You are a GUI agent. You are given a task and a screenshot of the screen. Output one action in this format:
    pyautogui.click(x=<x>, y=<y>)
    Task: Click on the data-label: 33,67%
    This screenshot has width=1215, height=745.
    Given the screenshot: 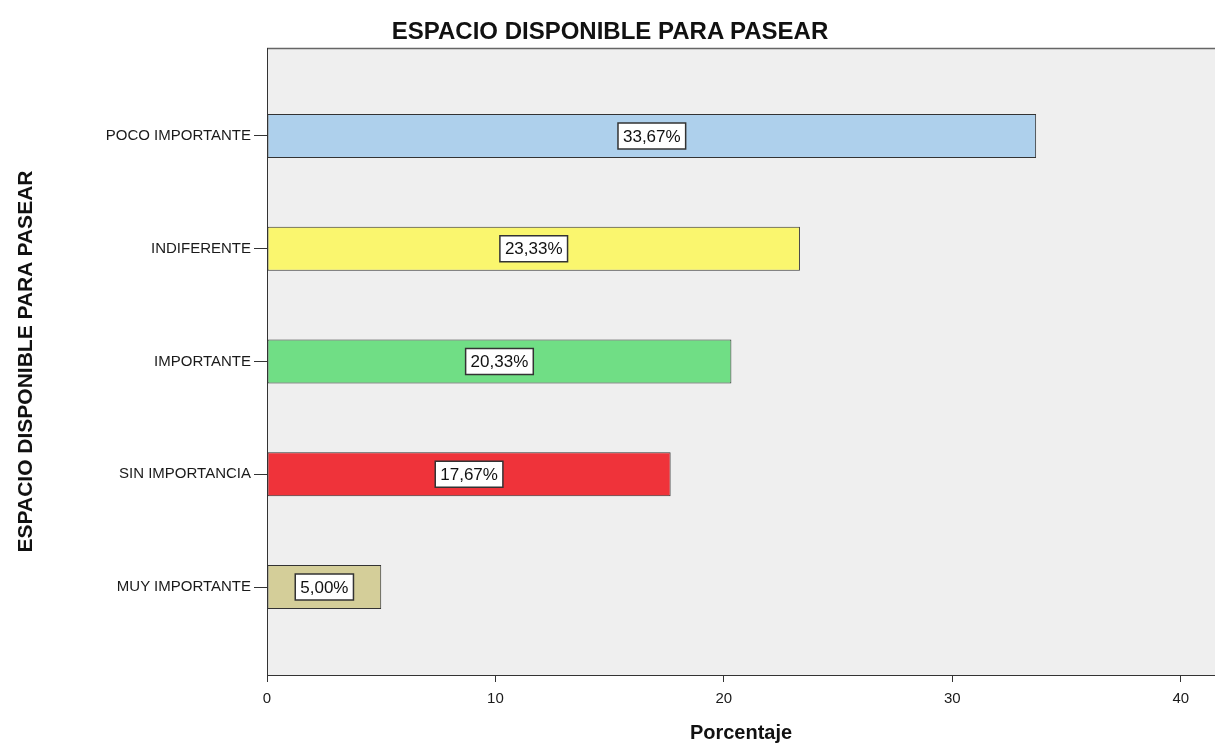 What is the action you would take?
    pyautogui.click(x=651, y=136)
    